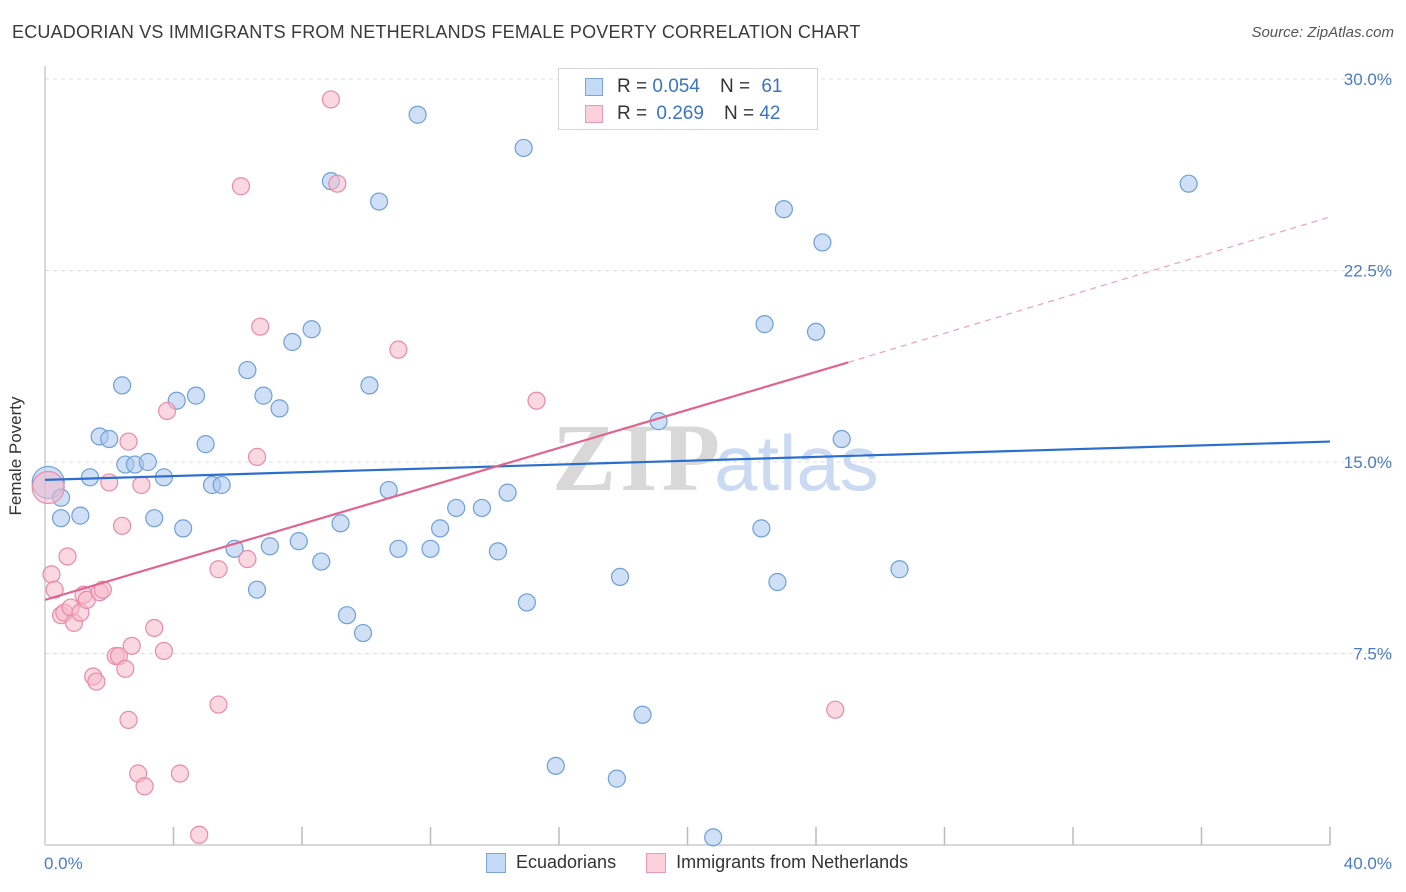  What do you see at coordinates (1368, 79) in the screenshot?
I see `y-tick-label: 30.0%` at bounding box center [1368, 79].